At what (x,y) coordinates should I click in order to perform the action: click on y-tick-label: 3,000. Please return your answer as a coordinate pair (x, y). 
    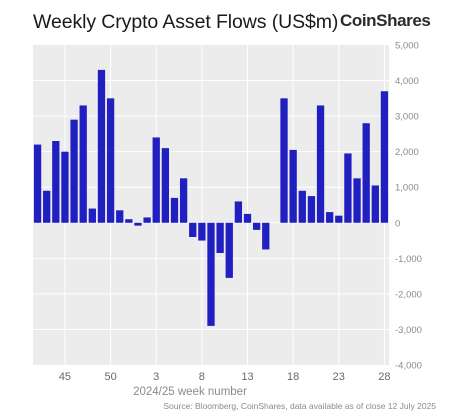
    Looking at the image, I should click on (407, 117).